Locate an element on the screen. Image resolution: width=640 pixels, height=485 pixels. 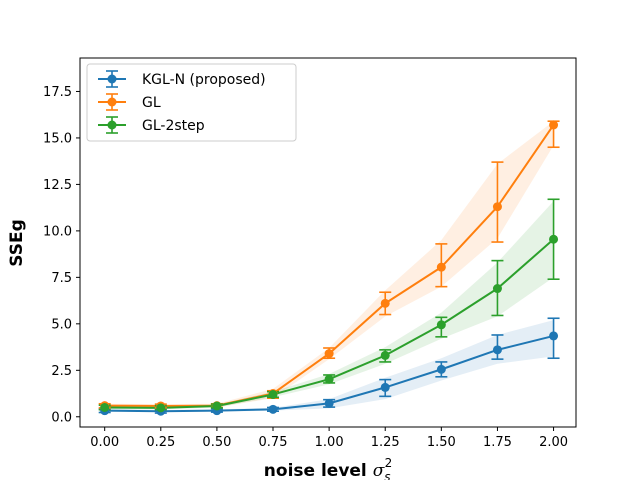
x-tick-label: 2.00 is located at coordinates (553, 442).